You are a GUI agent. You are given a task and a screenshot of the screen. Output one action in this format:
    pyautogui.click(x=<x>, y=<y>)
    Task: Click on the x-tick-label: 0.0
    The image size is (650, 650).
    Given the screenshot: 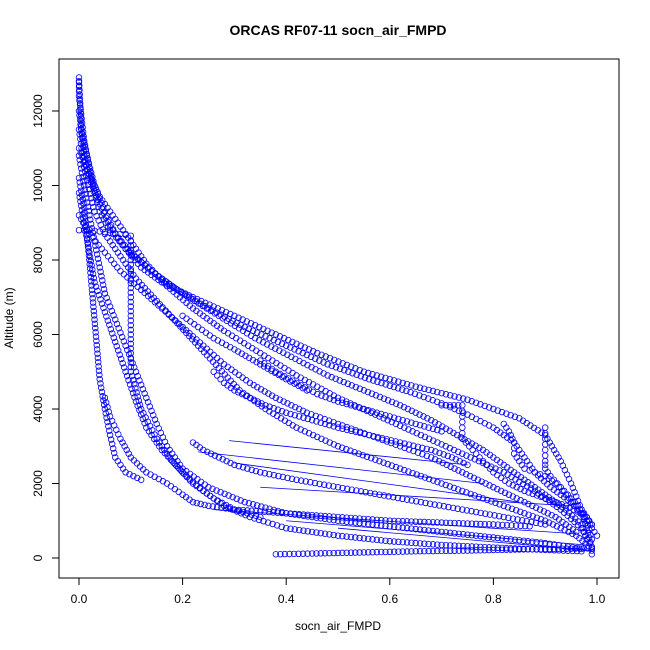 What is the action you would take?
    pyautogui.click(x=79, y=599)
    